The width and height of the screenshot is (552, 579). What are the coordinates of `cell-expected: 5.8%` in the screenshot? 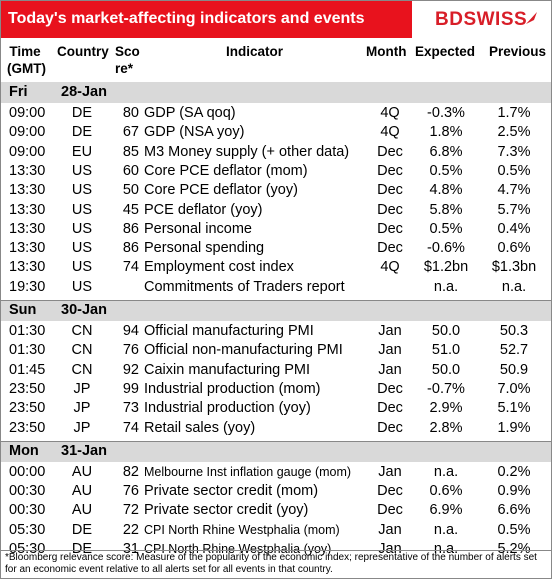 It's located at (446, 209).